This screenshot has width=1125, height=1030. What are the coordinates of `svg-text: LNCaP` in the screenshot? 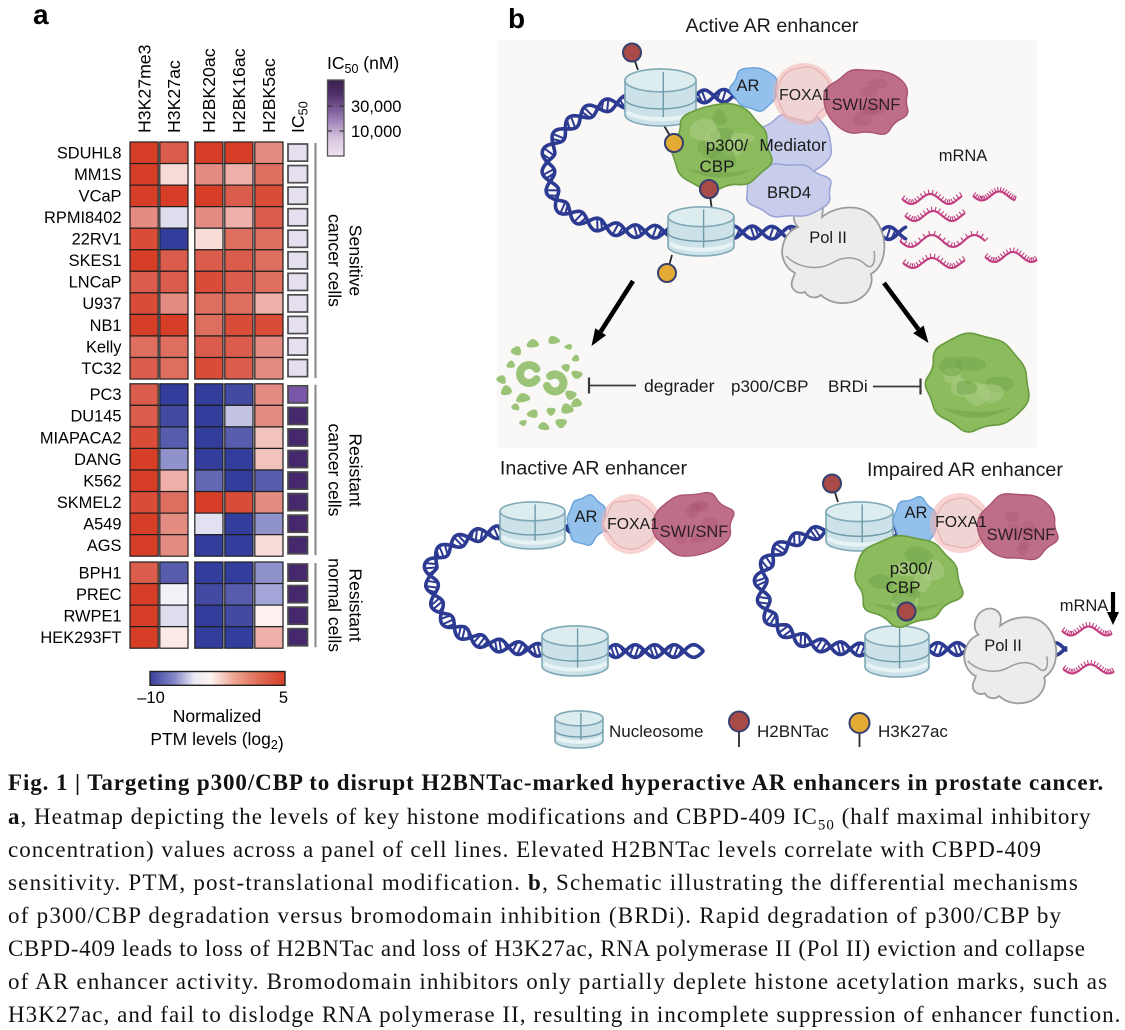 It's located at (95, 283).